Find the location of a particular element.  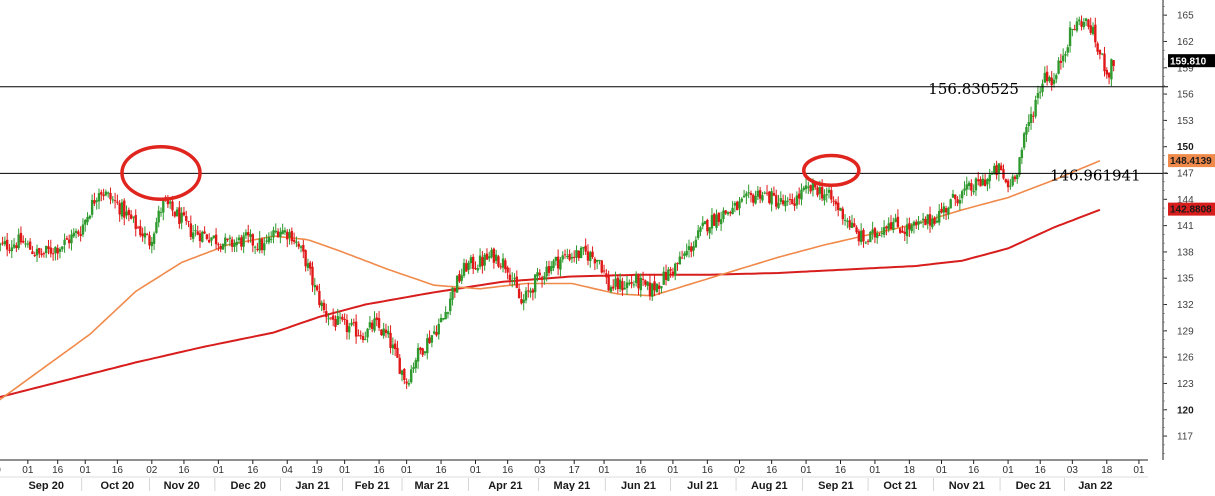

price-badge-label: 148.4139 is located at coordinates (1191, 161).